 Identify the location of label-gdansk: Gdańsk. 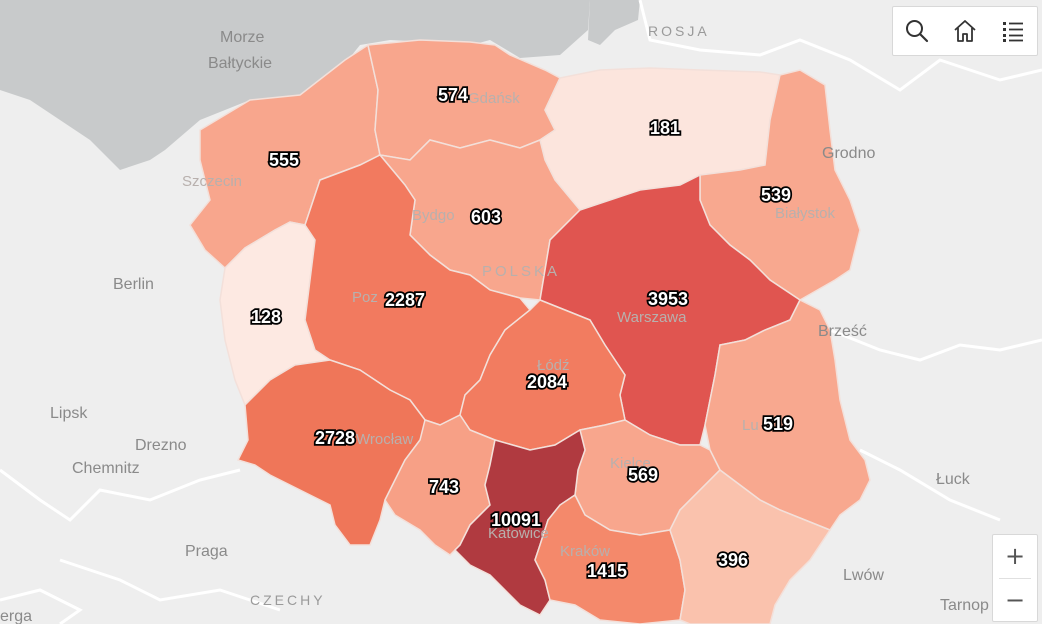
(494, 98).